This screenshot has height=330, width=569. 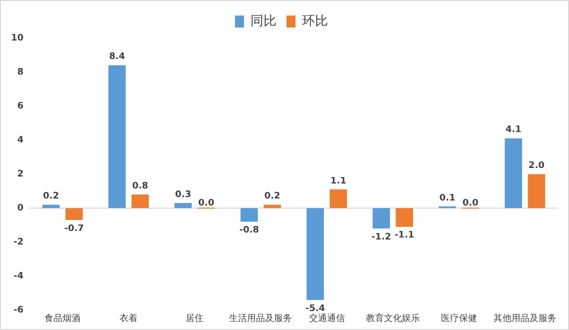 I want to click on data-label: 0.3, so click(x=183, y=195).